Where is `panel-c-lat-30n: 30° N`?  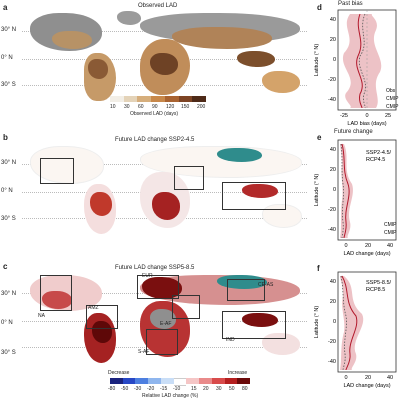
panel-c-lat-30n: 30° N is located at coordinates (9, 294).